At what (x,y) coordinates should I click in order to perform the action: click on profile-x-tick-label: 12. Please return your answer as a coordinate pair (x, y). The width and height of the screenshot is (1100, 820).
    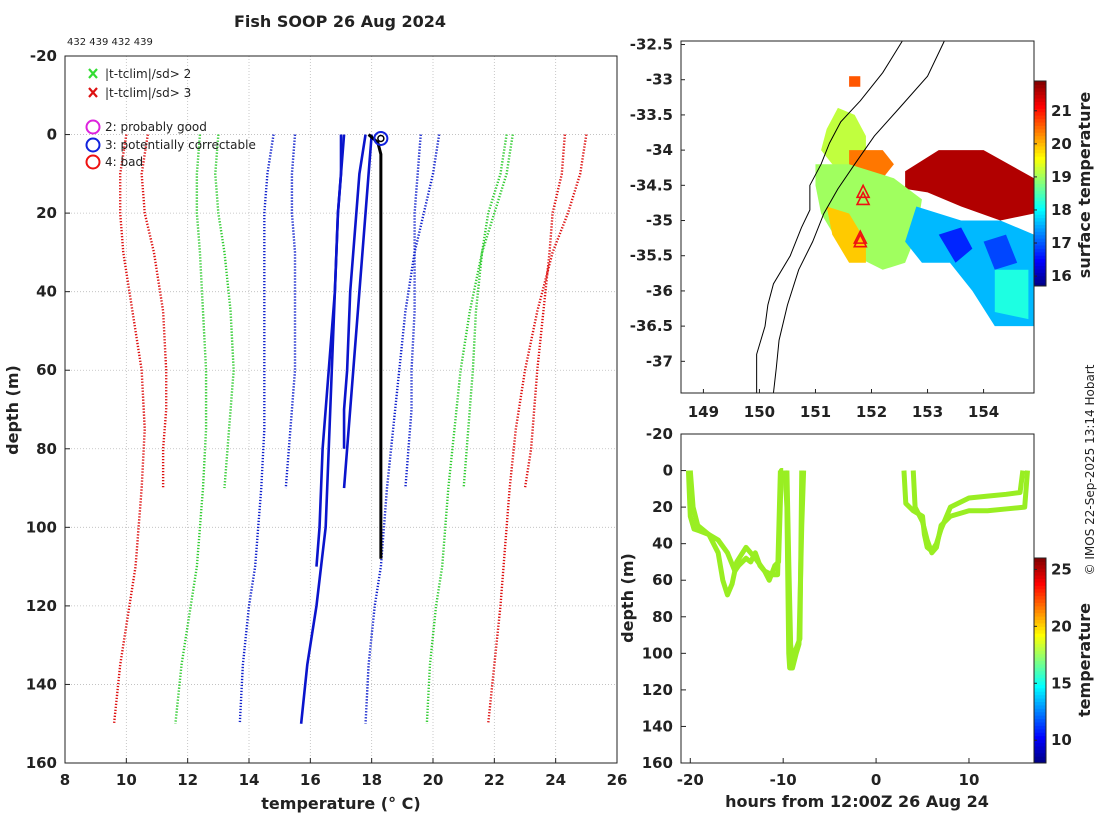
    Looking at the image, I should click on (187, 780).